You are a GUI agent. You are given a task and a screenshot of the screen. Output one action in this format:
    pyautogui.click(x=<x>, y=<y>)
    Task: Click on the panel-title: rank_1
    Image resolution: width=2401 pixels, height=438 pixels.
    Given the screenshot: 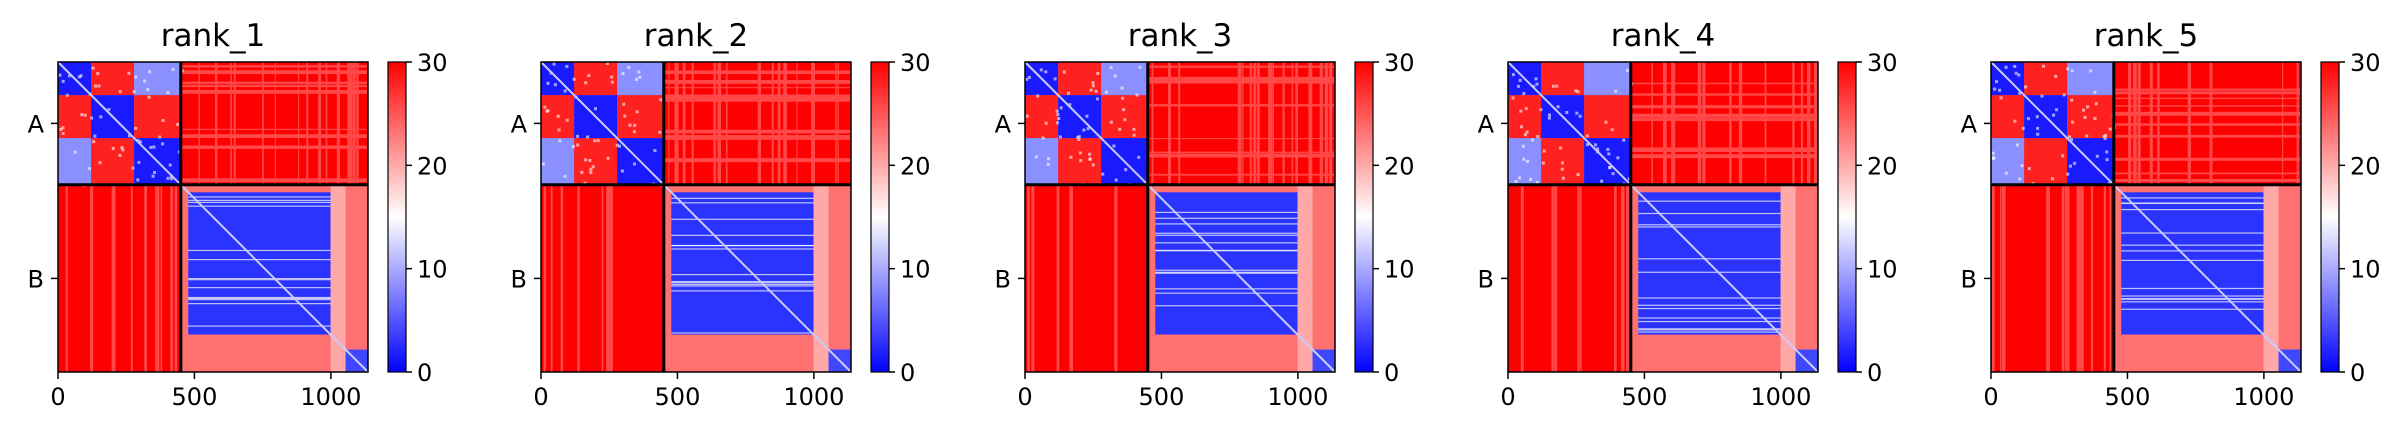 What is the action you would take?
    pyautogui.click(x=213, y=36)
    